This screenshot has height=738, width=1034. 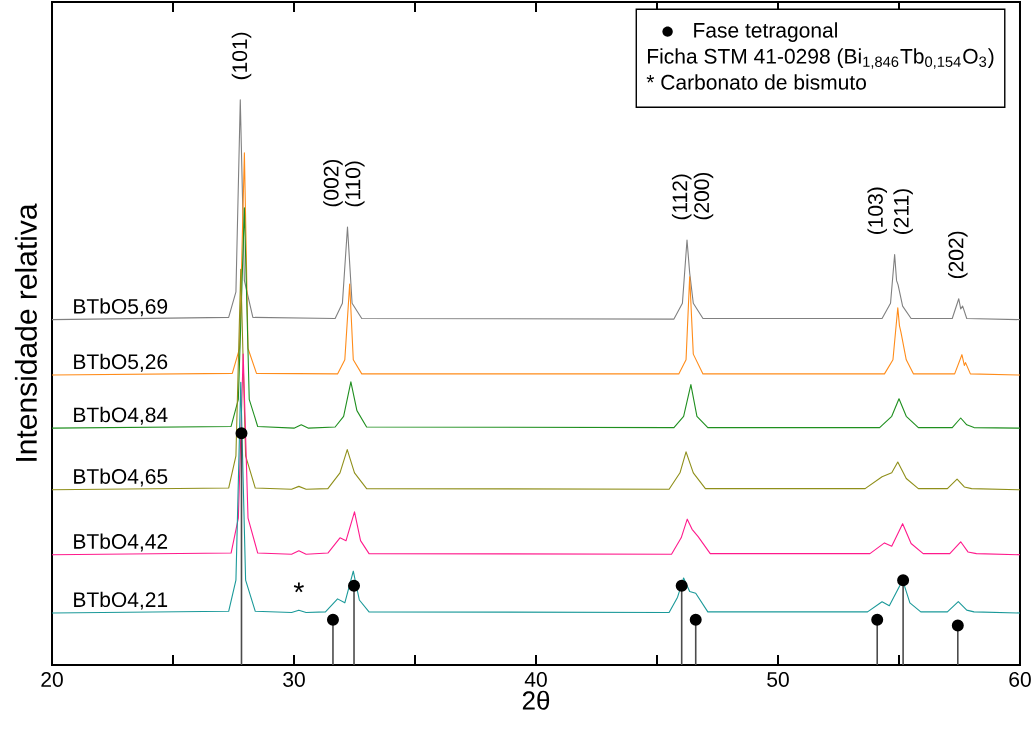 I want to click on x-tick-label: 20, so click(x=52, y=679).